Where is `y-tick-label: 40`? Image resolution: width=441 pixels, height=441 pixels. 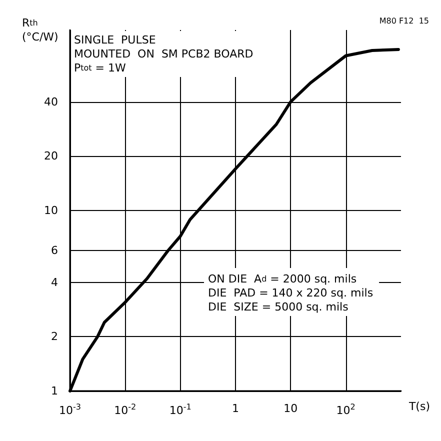
y-tick-label: 40 is located at coordinates (51, 101).